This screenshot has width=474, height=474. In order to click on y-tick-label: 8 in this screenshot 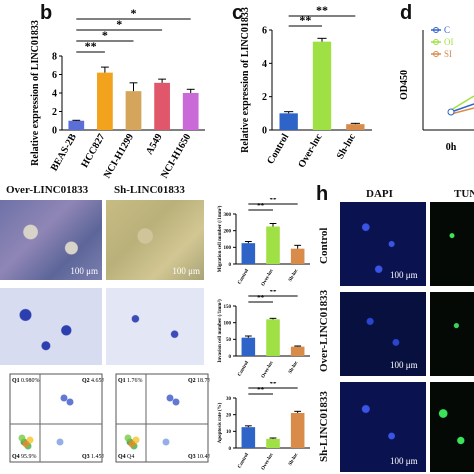, I will do `click(54, 57)`.